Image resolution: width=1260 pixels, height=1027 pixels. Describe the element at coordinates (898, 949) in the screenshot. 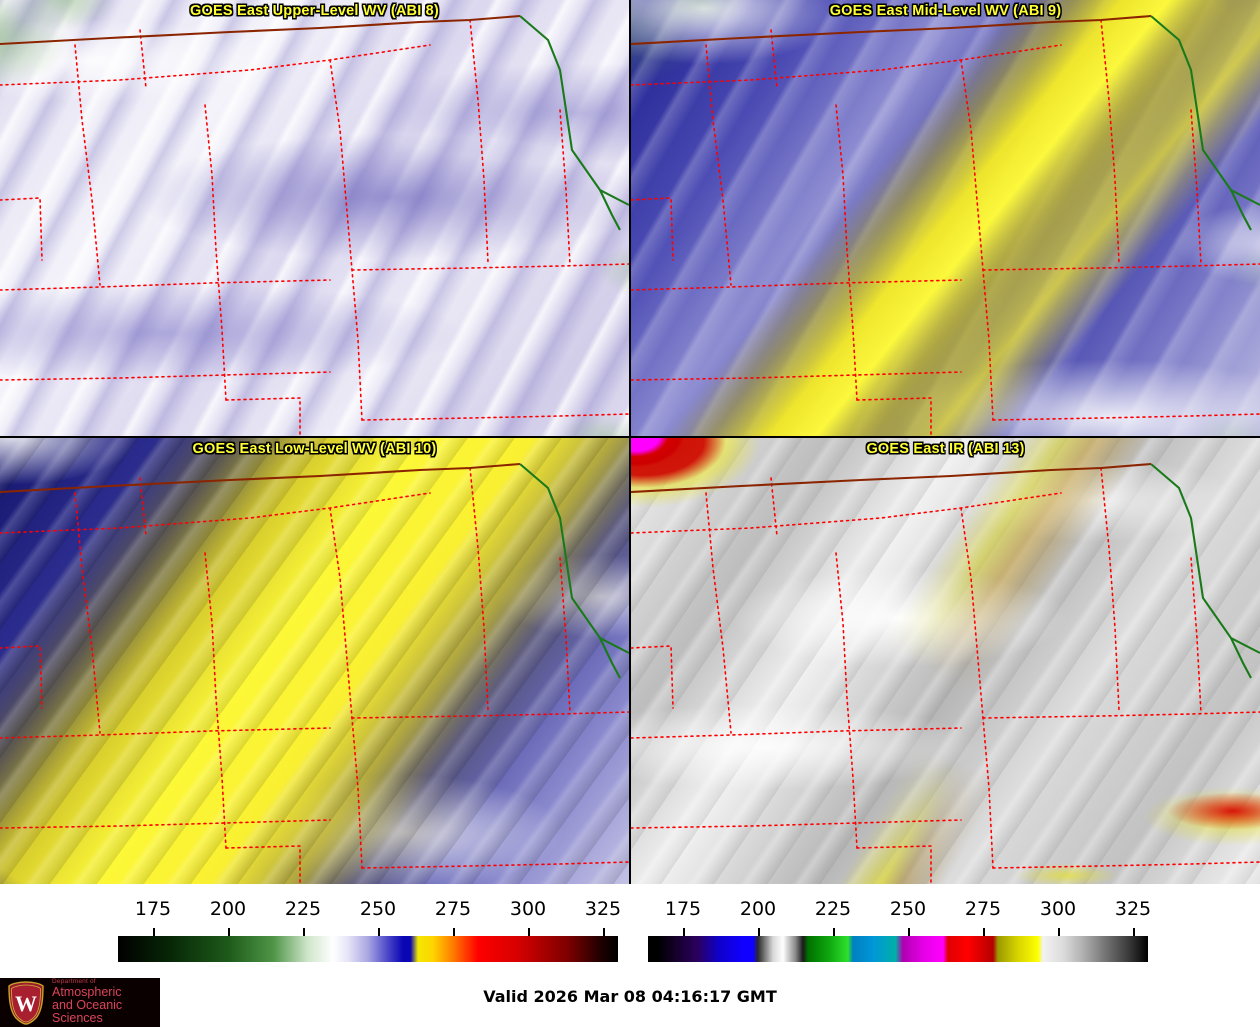

I see `colorbar-ir-gradient` at that location.